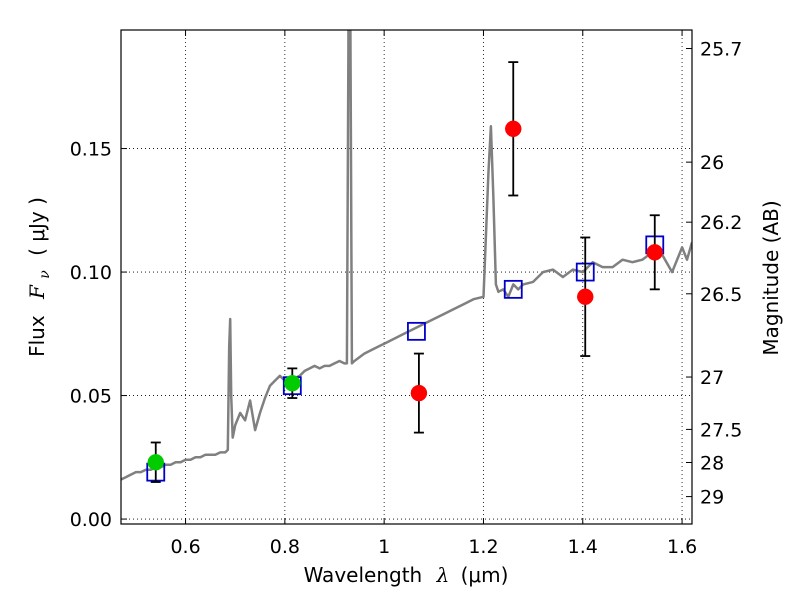  Describe the element at coordinates (721, 430) in the screenshot. I see `y2-tick-label: 27.5` at that location.